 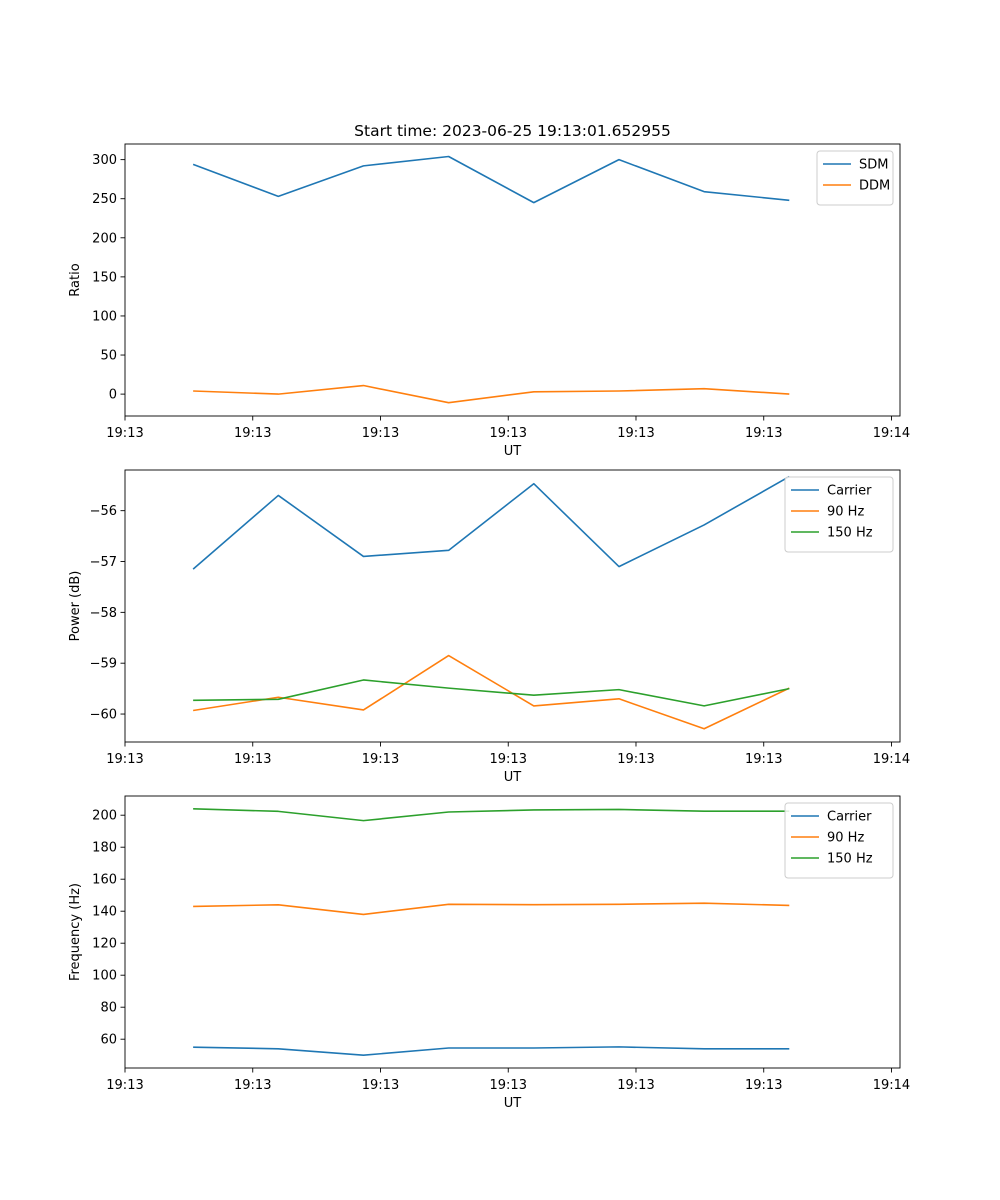 I want to click on y-tick-label: −56, so click(x=103, y=511).